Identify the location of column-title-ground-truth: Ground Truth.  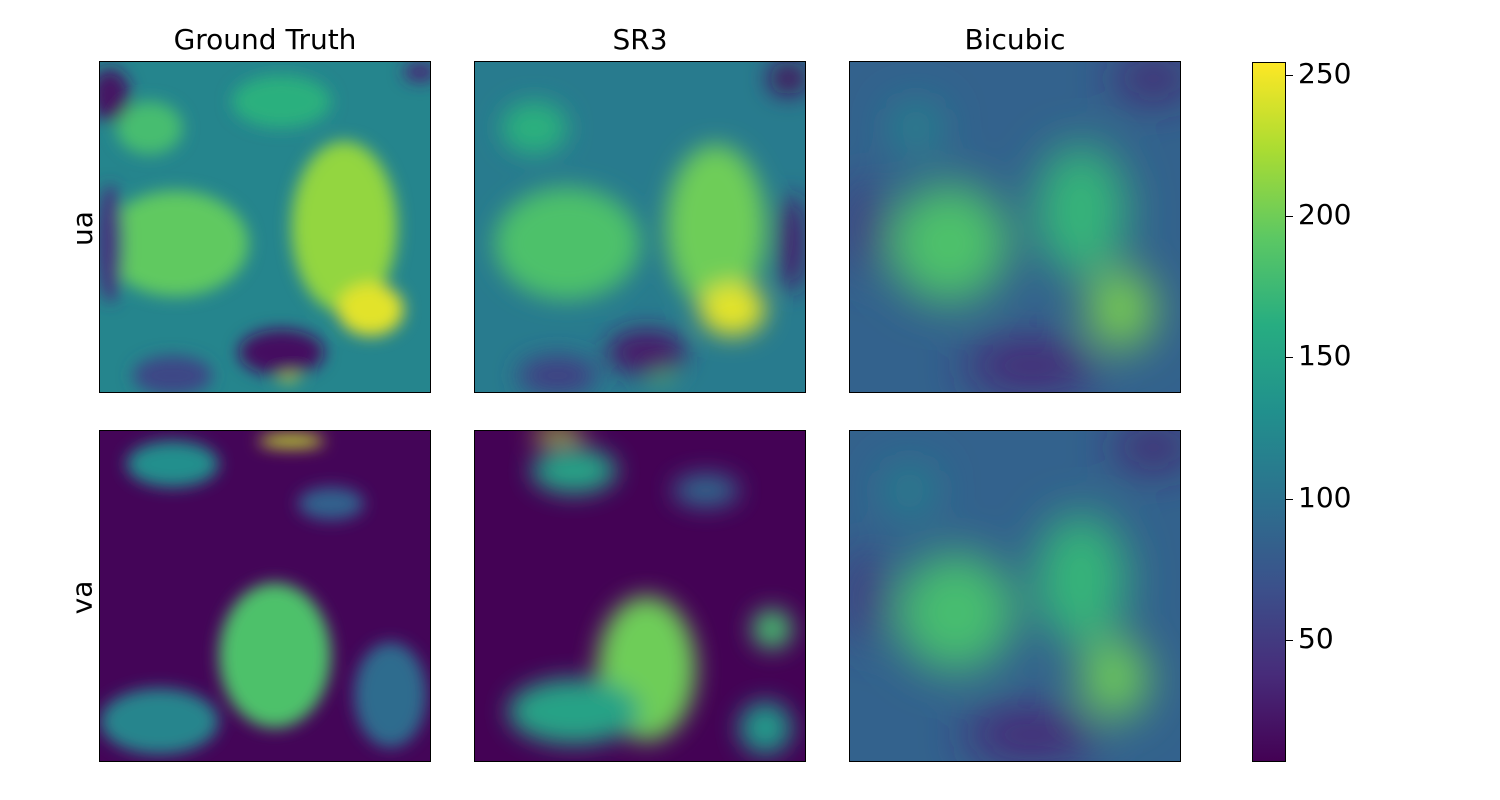
(265, 39).